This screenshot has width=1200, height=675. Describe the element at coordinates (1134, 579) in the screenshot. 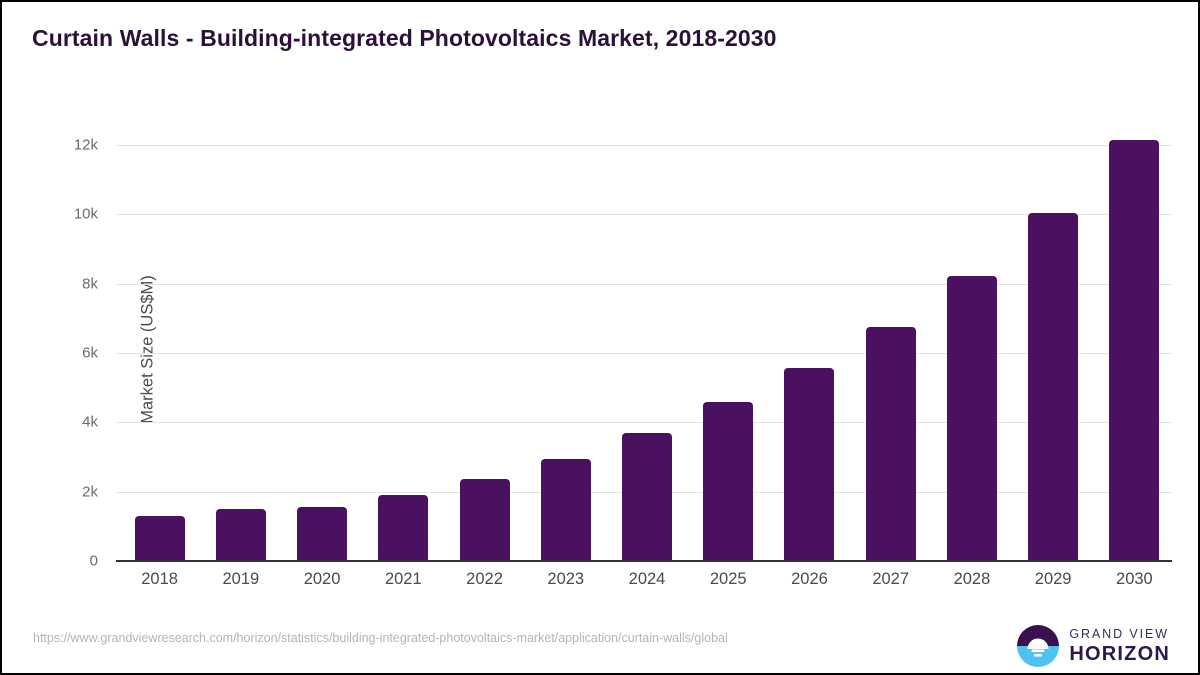

I see `x-tick-2030: 2030` at that location.